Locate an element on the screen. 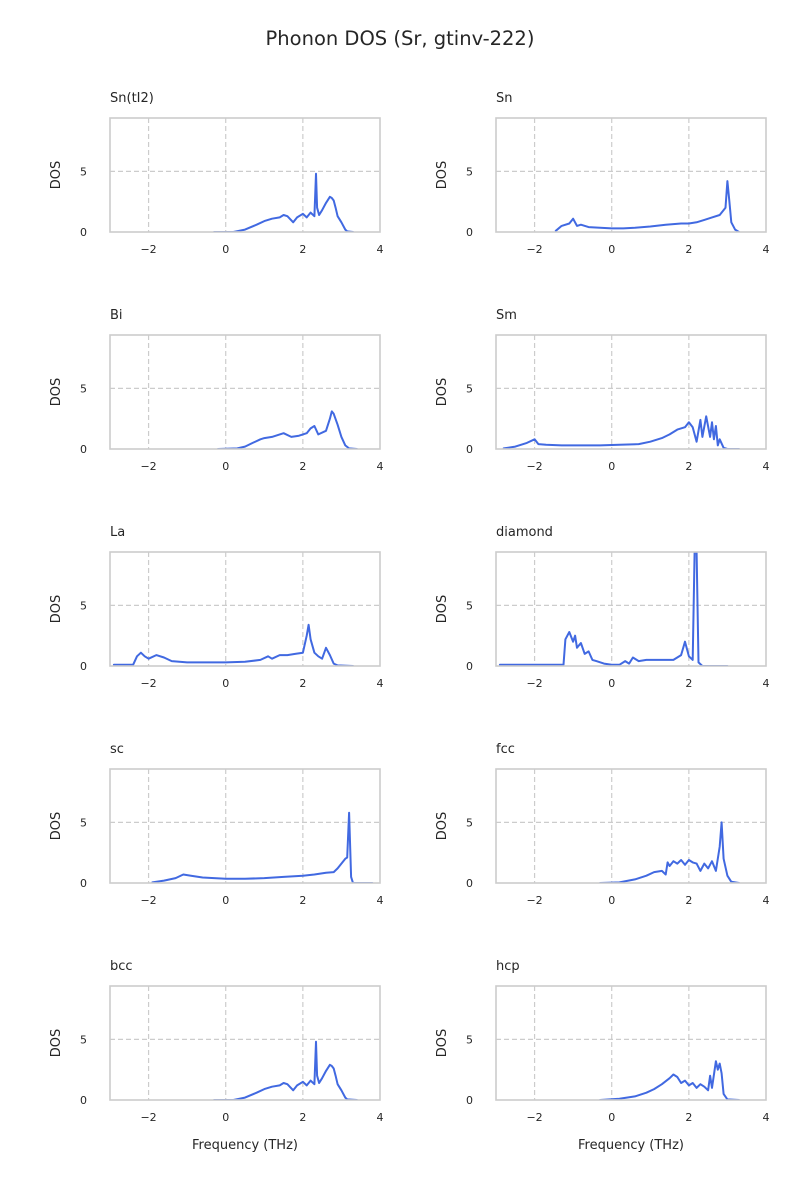  panel-1-title: Sn is located at coordinates (504, 98).